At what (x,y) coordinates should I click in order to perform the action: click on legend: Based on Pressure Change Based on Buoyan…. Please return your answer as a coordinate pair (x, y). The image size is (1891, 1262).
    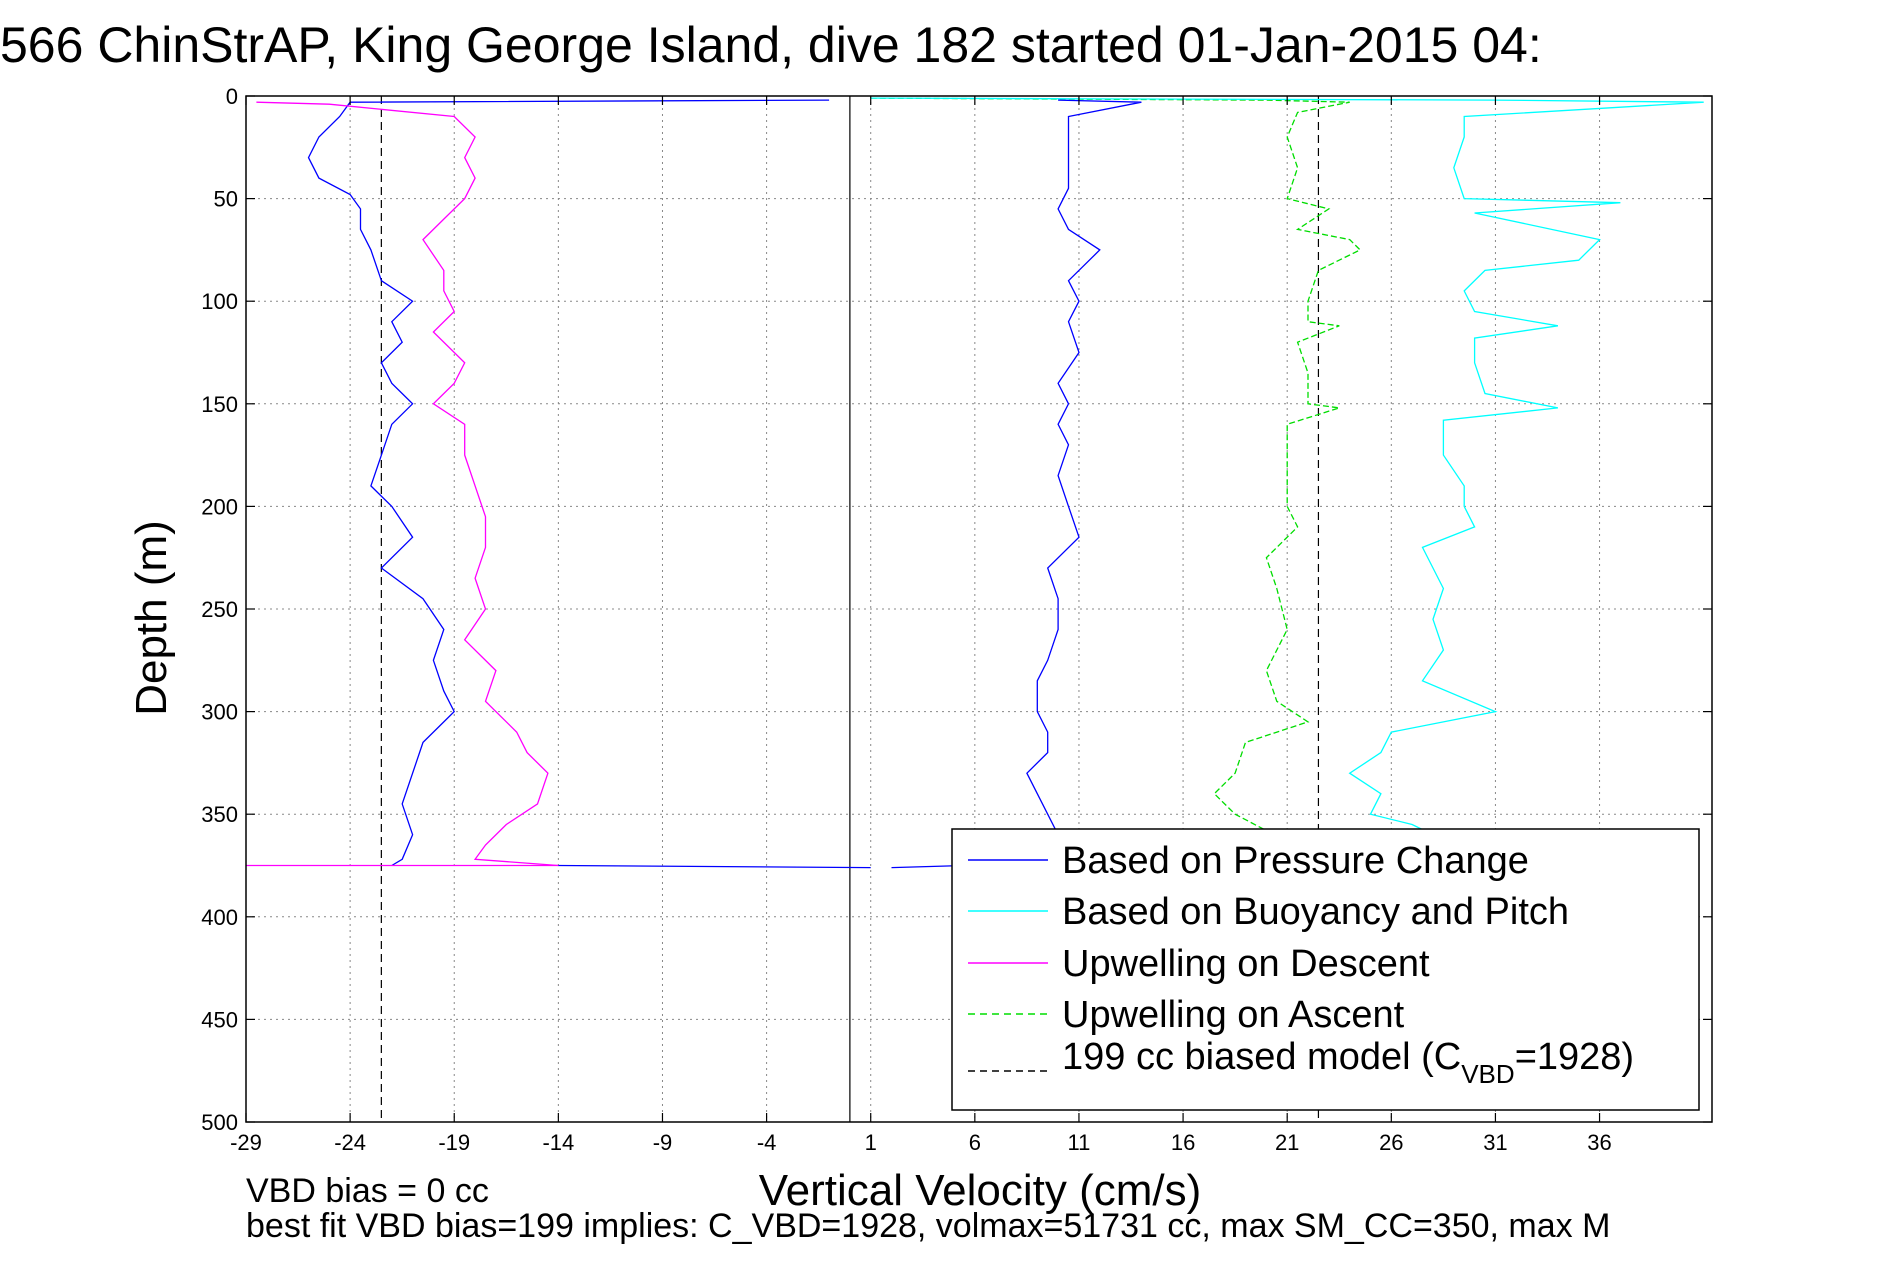
    Looking at the image, I should click on (1325, 969).